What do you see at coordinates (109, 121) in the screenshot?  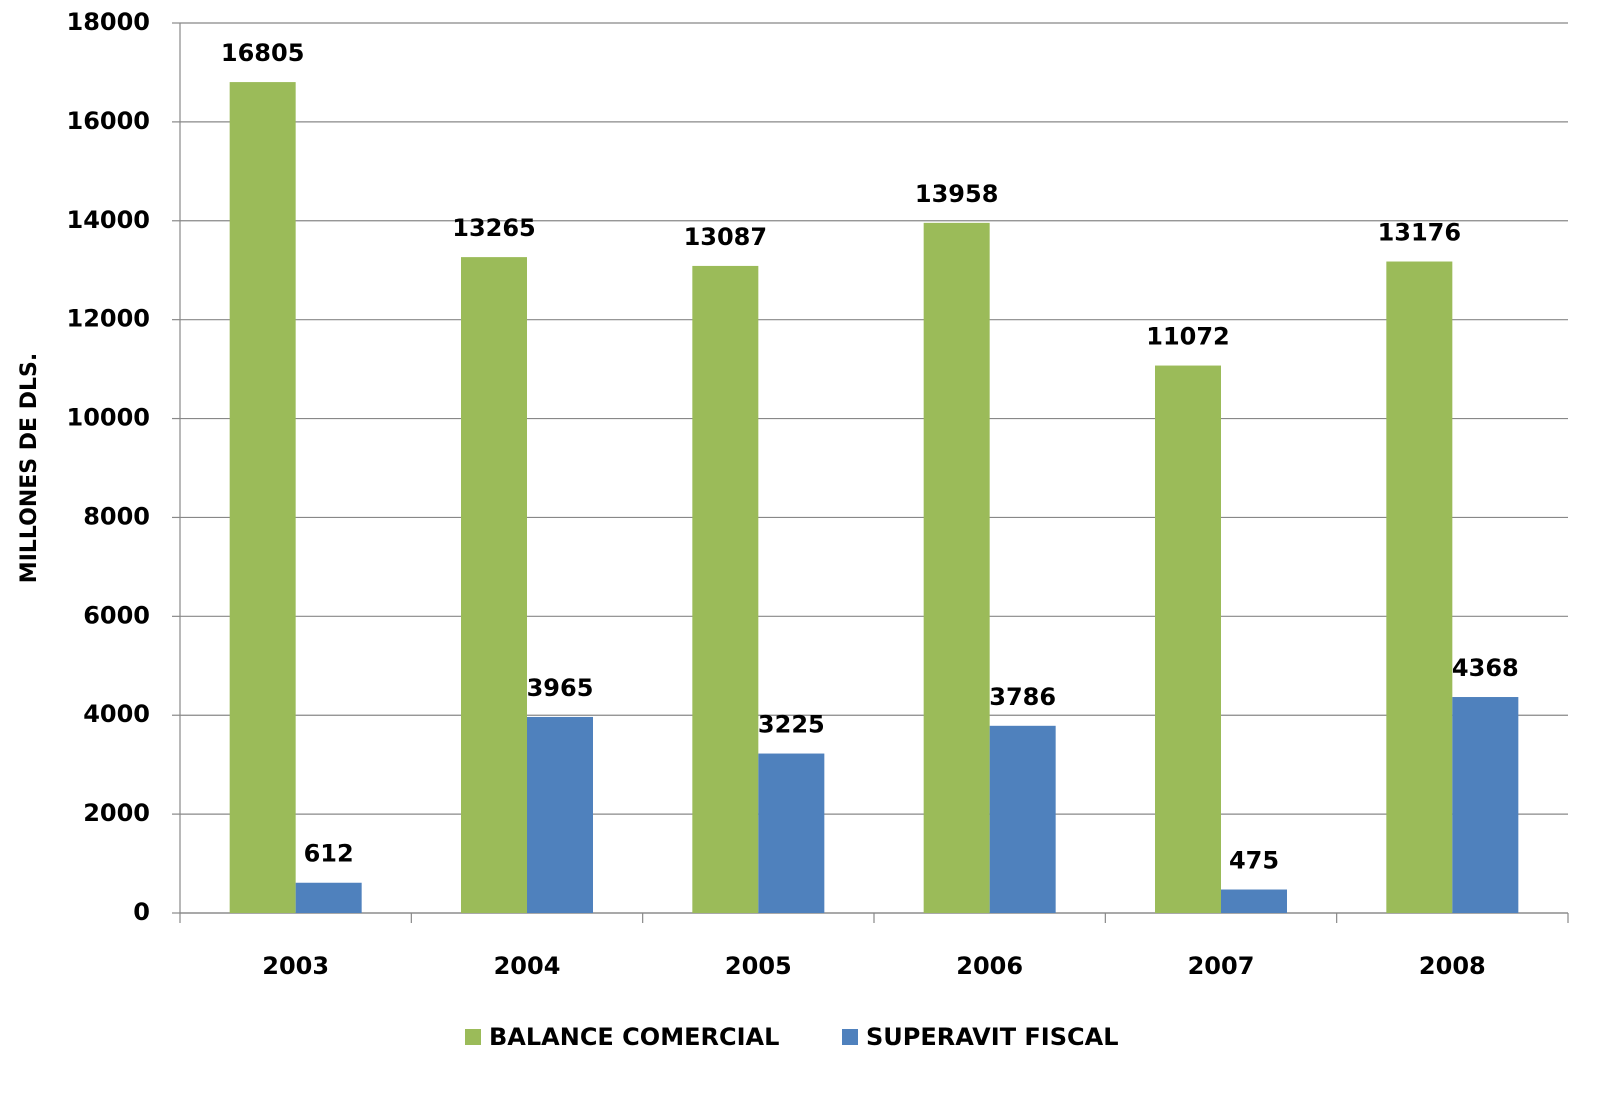 I see `y-tick-label: 16000` at bounding box center [109, 121].